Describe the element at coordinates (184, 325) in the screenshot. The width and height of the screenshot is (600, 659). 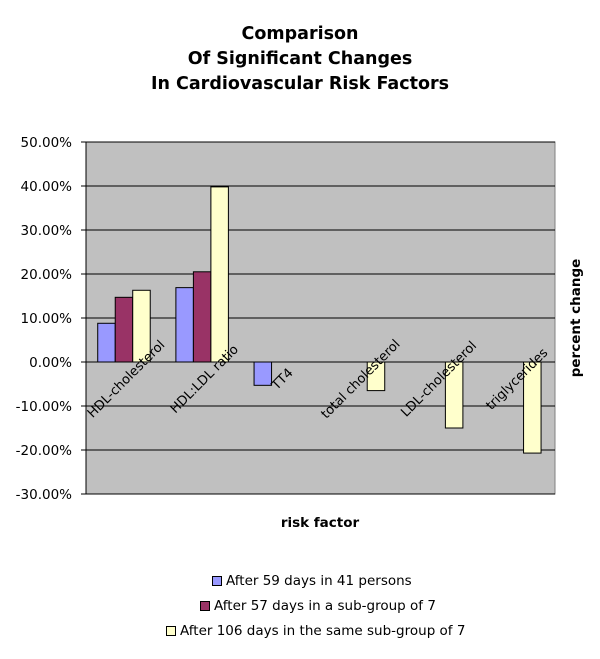
I see `bar-series-1-hdl-ldl-ratio` at that location.